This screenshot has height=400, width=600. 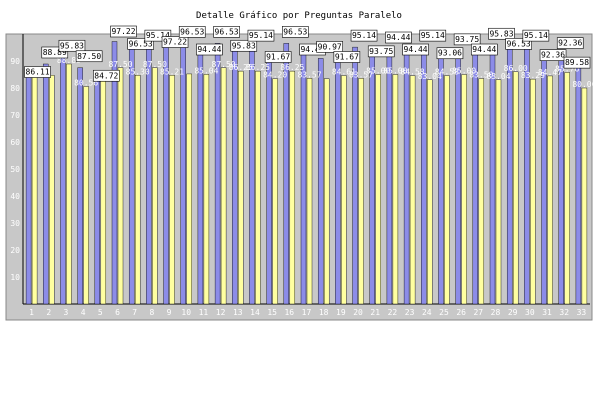 What do you see at coordinates (69, 60) in the screenshot?
I see `data-label-series-2: 88.89` at bounding box center [69, 60].